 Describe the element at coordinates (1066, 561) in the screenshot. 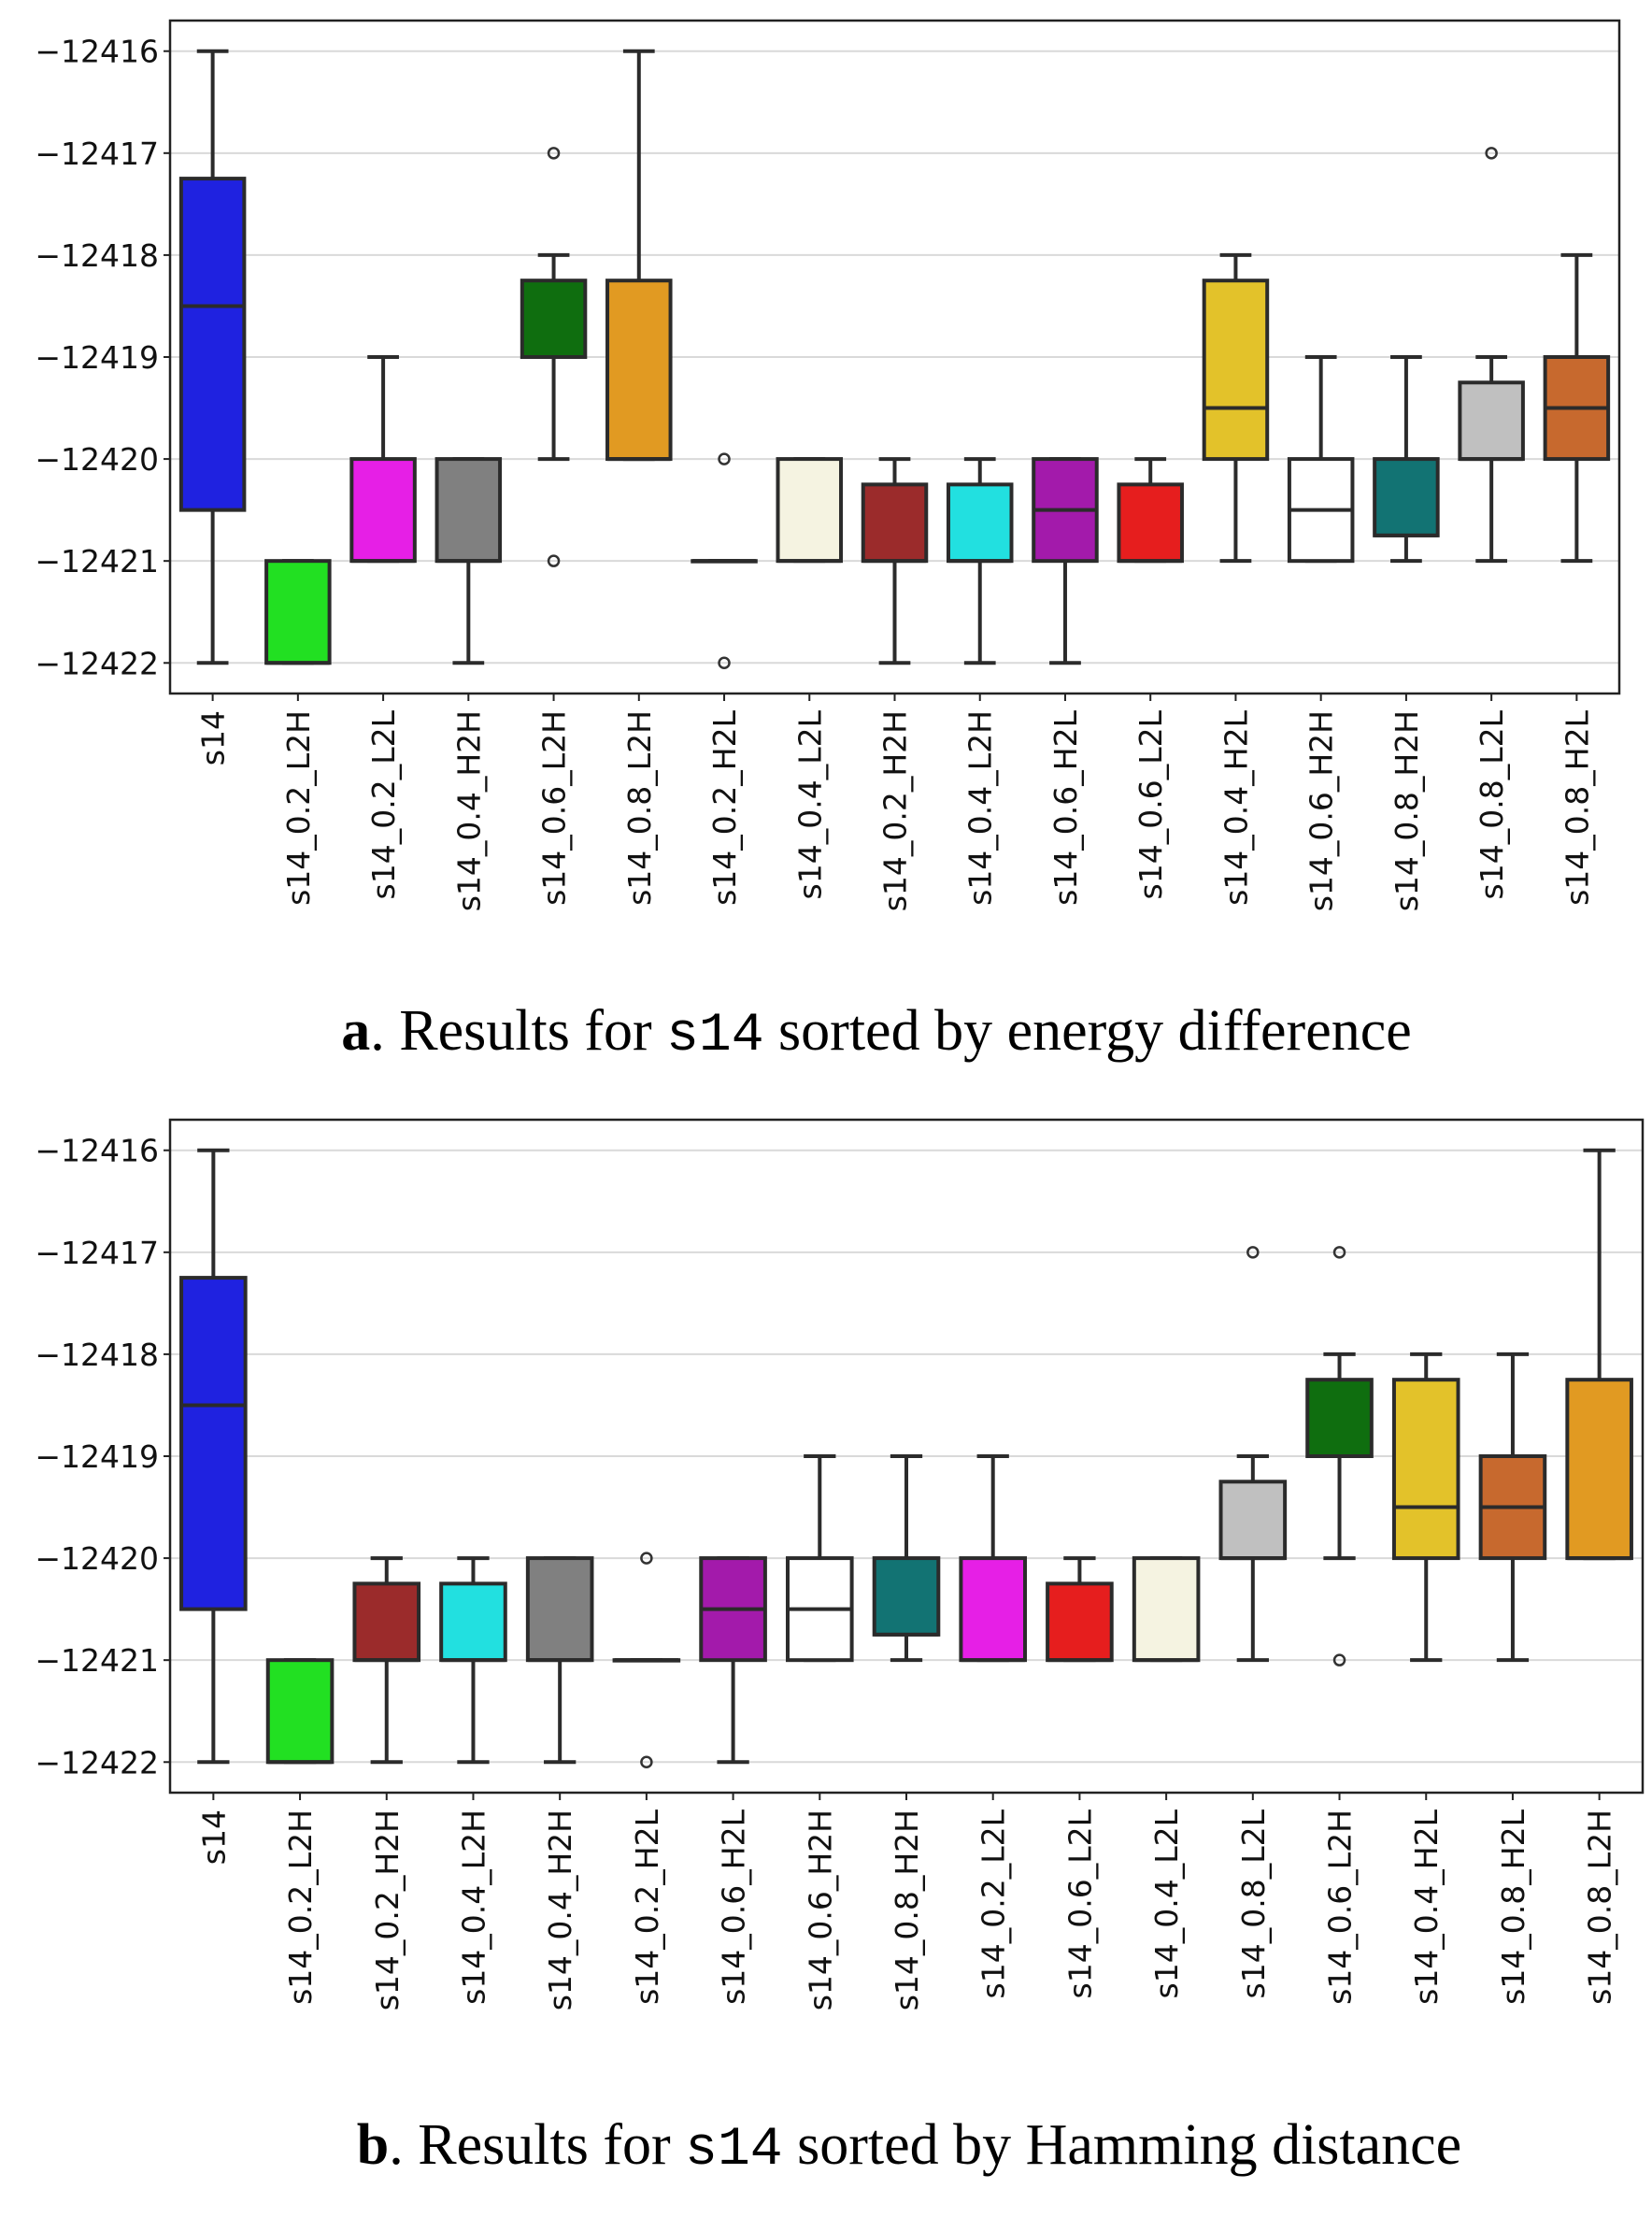

I see `box-s14_0.6_H2L` at that location.